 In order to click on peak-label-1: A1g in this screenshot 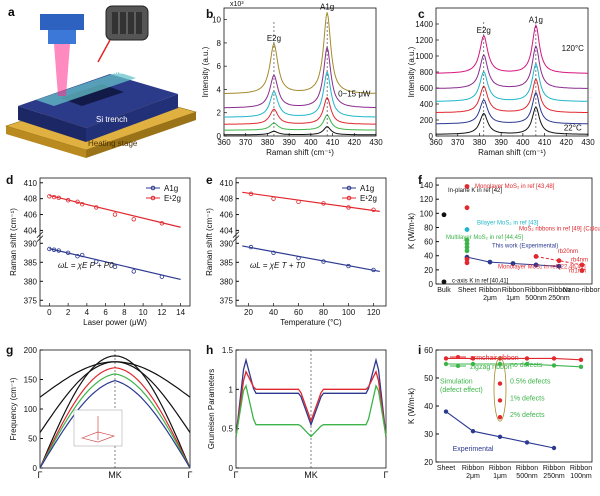, I will do `click(327, 7)`.